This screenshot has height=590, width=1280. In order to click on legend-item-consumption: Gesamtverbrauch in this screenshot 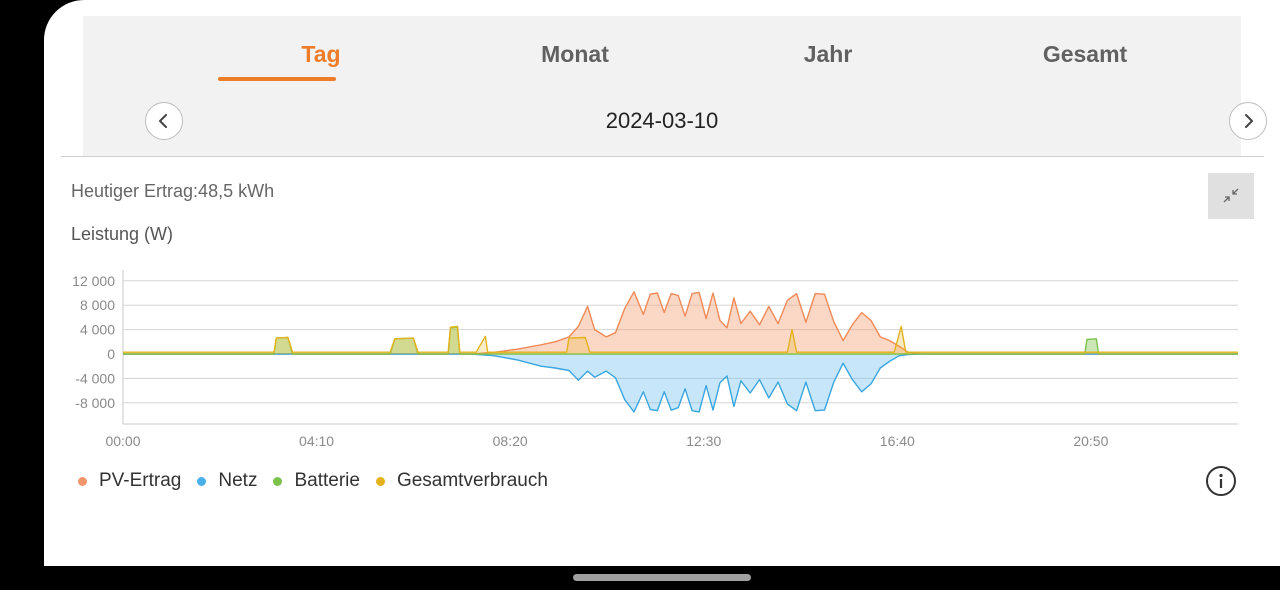, I will do `click(461, 481)`.